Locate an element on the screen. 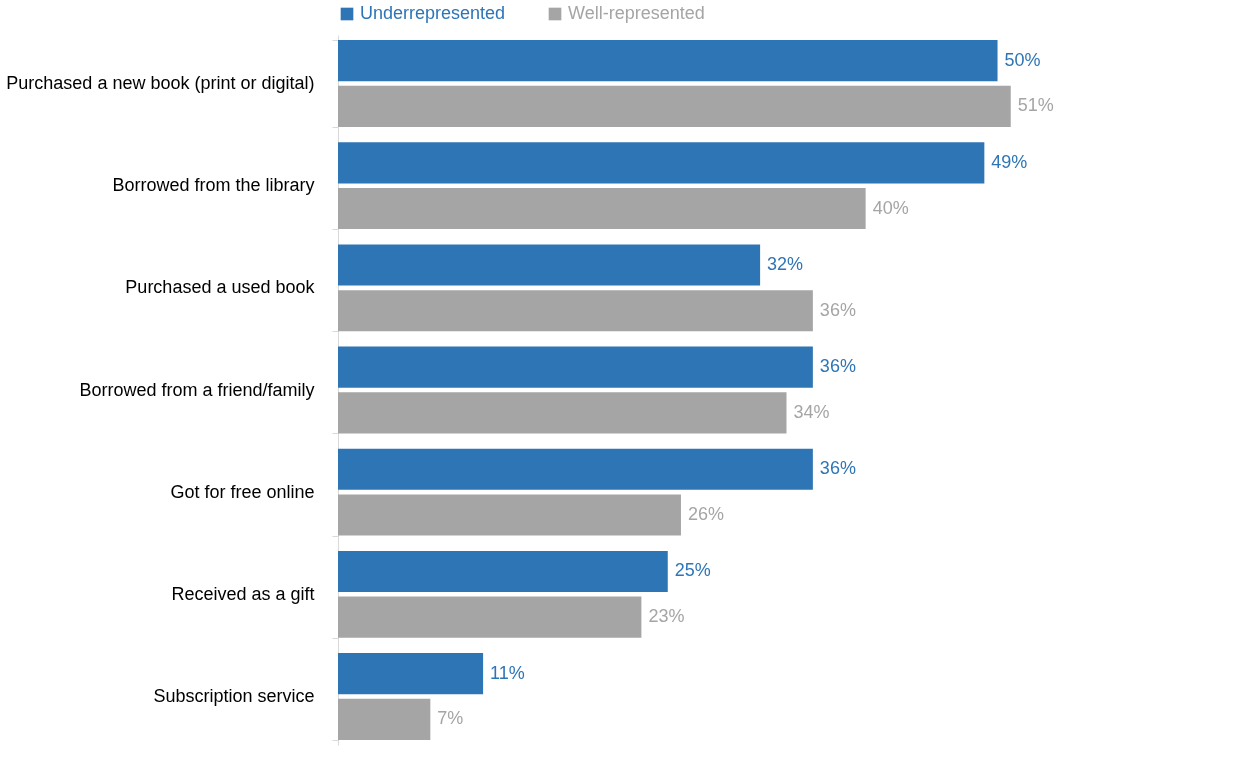  y-tick-label: Purchased a used book is located at coordinates (220, 287).